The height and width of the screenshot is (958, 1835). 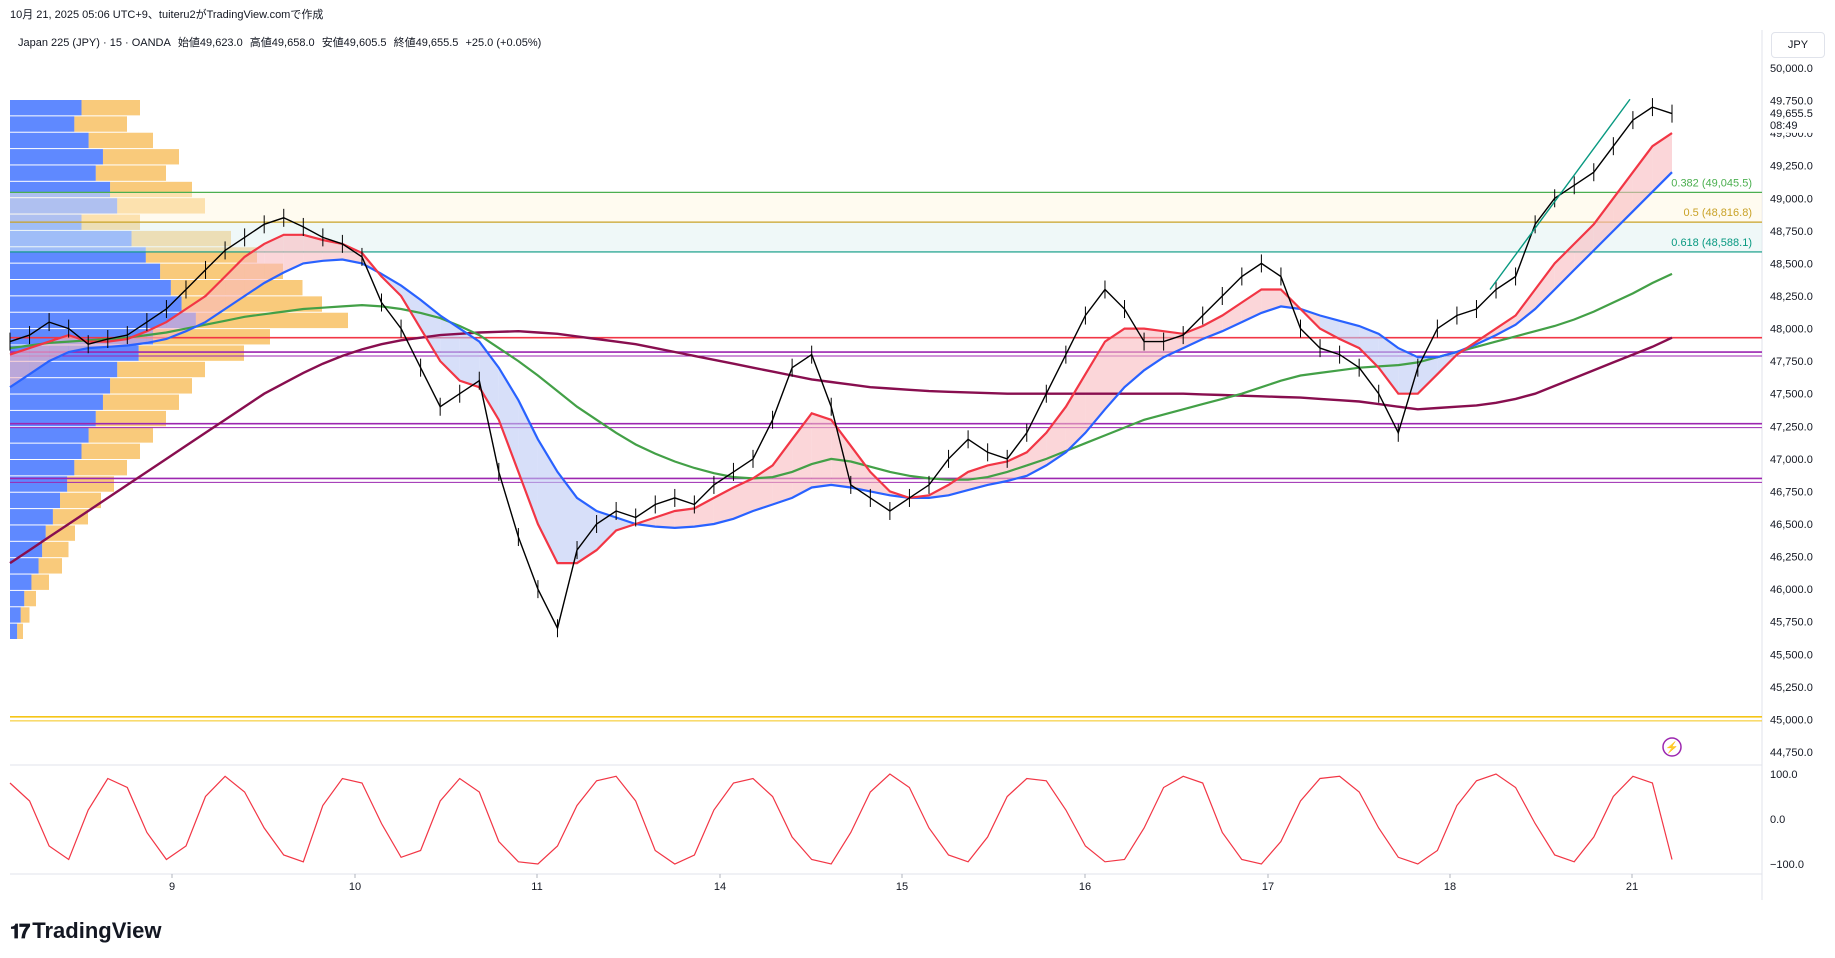 What do you see at coordinates (1798, 45) in the screenshot?
I see `currency-label: JPY` at bounding box center [1798, 45].